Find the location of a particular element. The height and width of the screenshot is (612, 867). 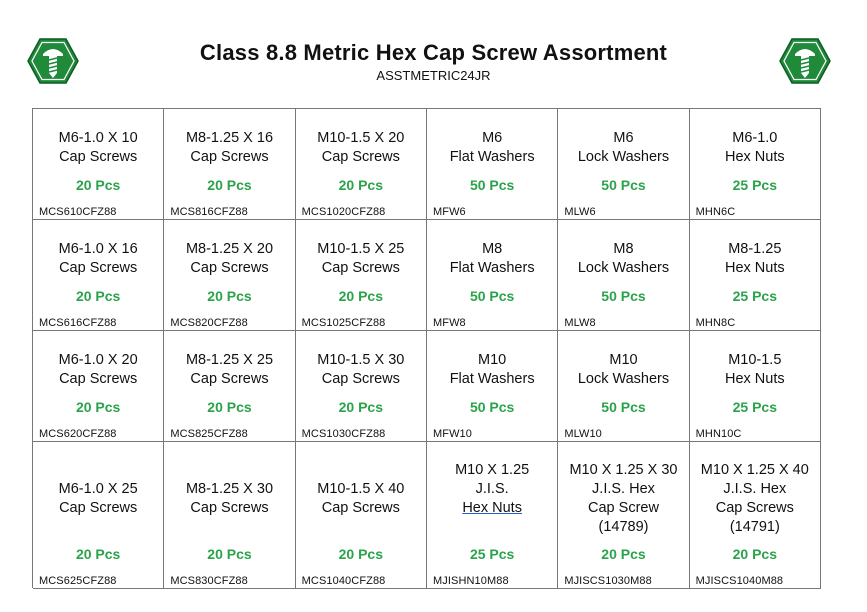

item-description: M8-1.25 X 16 Cap Screws is located at coordinates (229, 148).